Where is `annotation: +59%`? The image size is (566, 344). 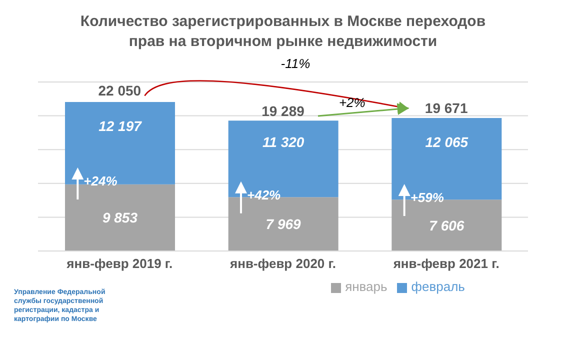
annotation: +59% is located at coordinates (427, 198).